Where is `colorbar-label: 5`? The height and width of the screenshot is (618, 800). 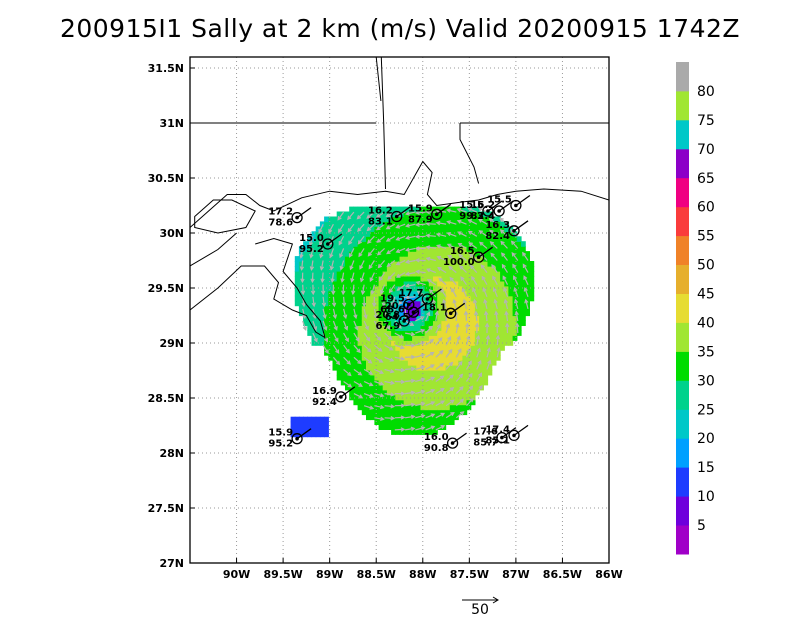
colorbar-label: 5 is located at coordinates (701, 526).